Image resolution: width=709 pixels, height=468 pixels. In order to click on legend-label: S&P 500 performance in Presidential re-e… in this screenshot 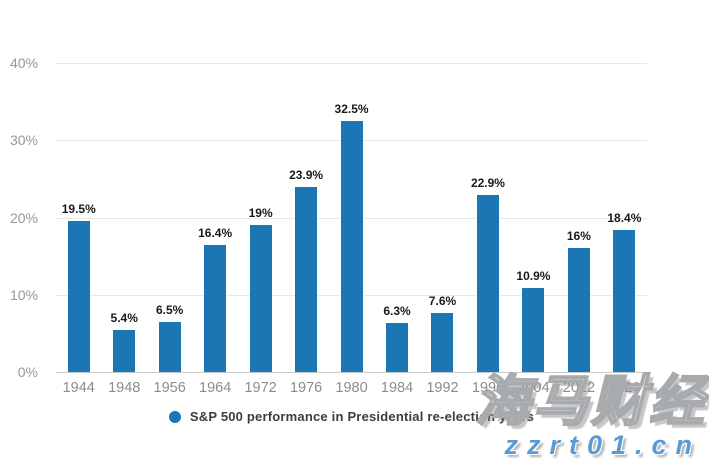, I will do `click(362, 416)`.